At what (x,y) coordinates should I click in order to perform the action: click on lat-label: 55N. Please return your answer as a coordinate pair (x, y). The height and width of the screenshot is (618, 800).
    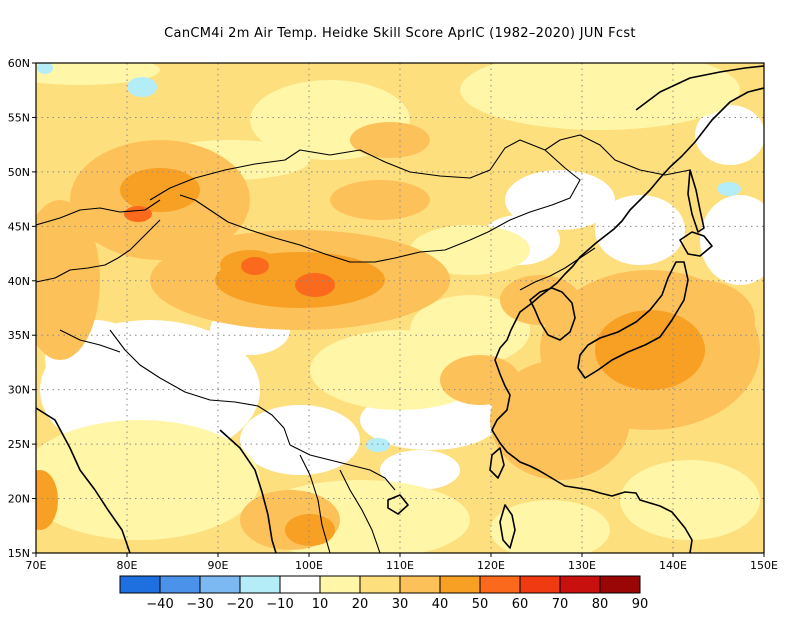
    Looking at the image, I should click on (19, 117).